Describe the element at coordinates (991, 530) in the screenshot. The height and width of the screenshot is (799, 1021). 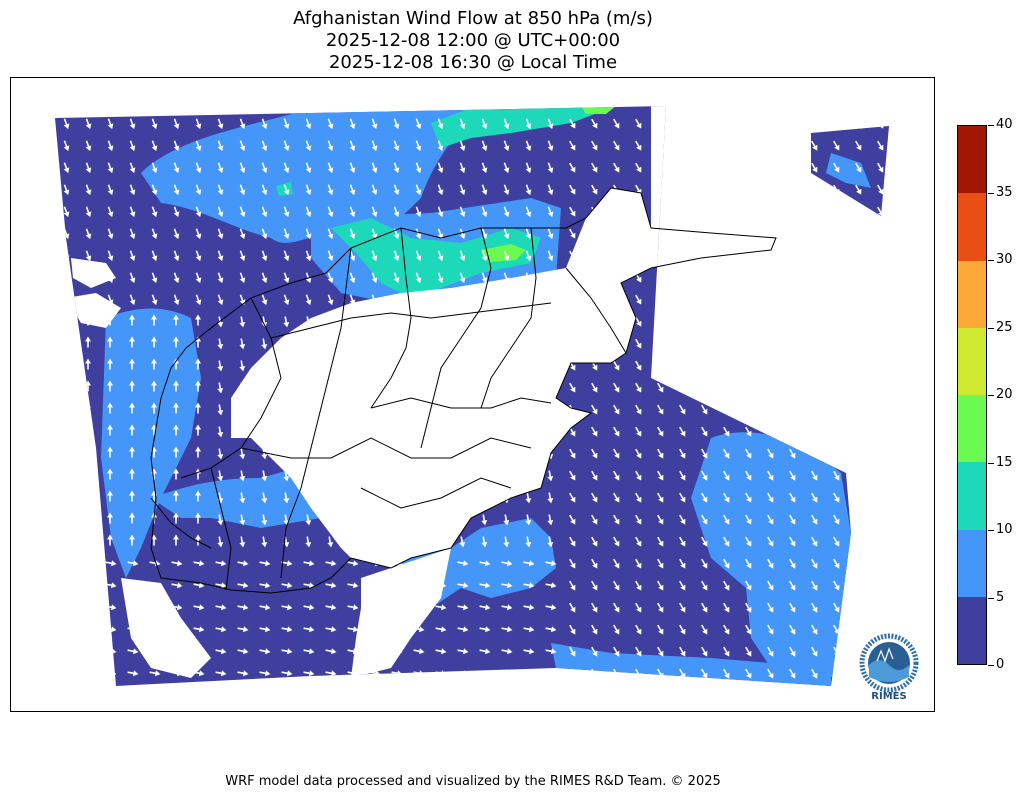
I see `colorbar-tick-mark` at that location.